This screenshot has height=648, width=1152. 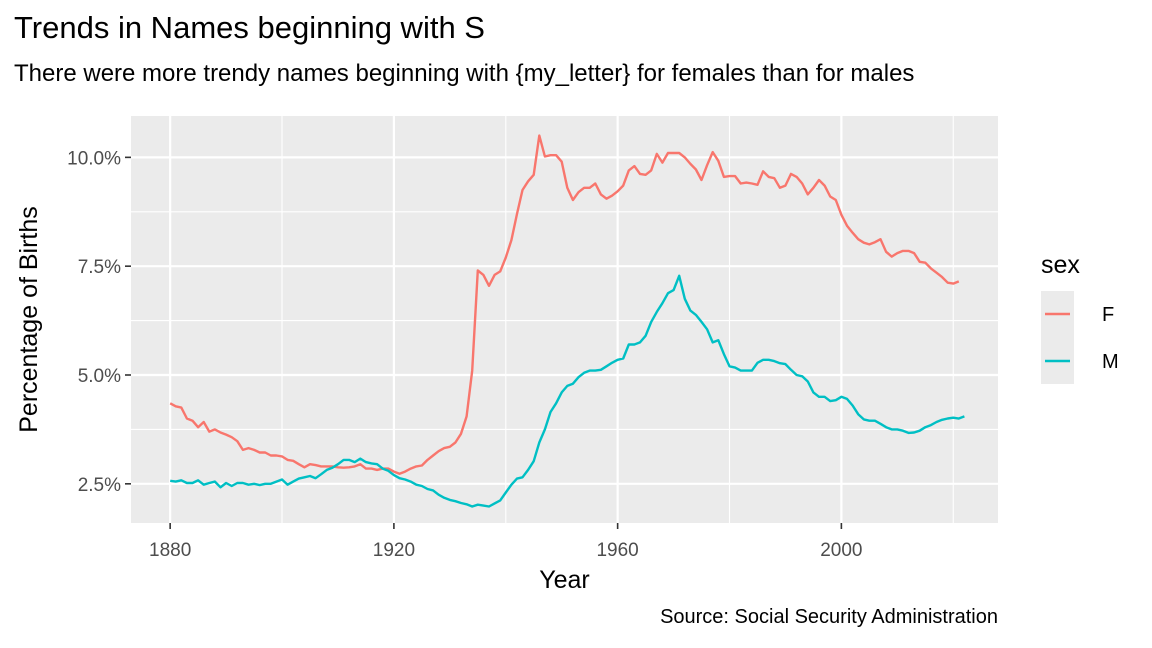 What do you see at coordinates (99, 485) in the screenshot?
I see `y-tick-label: 2.5%` at bounding box center [99, 485].